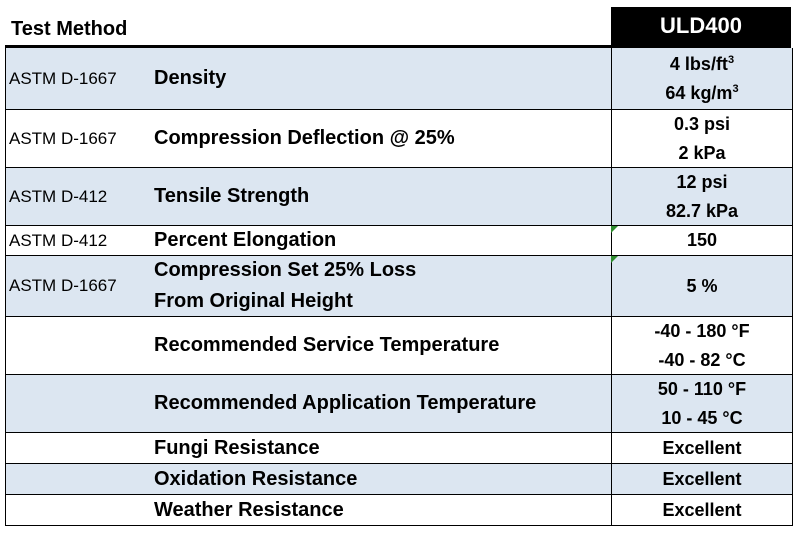 The height and width of the screenshot is (543, 800). What do you see at coordinates (245, 240) in the screenshot?
I see `property-name-line: Percent Elongation` at bounding box center [245, 240].